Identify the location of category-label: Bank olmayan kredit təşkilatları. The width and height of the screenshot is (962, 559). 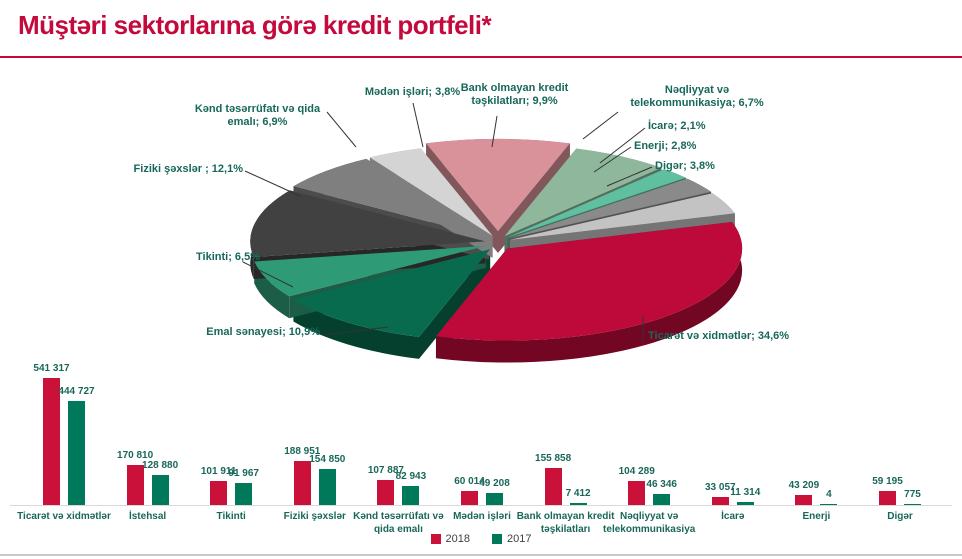
(565, 523).